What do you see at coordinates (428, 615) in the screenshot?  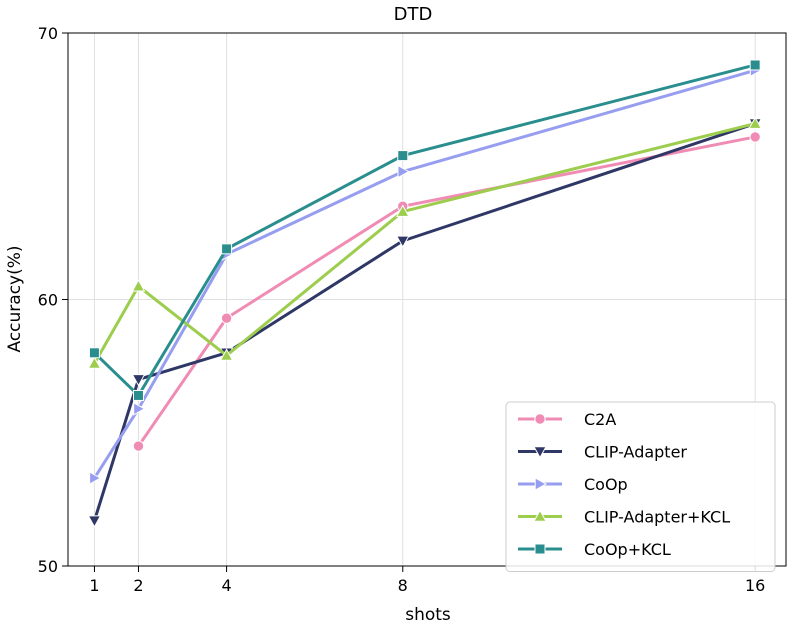 I see `x-axis-label: shots` at bounding box center [428, 615].